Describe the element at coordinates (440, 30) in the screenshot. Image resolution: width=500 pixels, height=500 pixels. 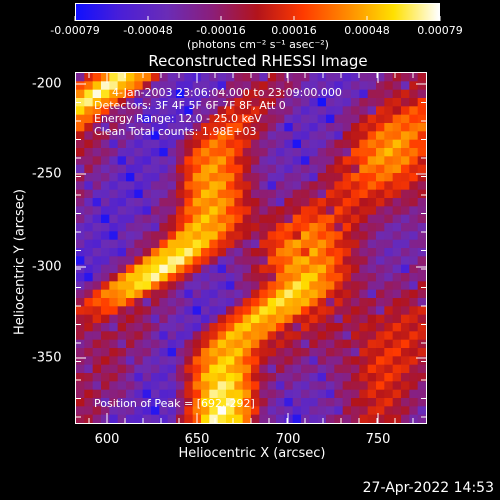
I see `colorbar-tick-label: 0.00079` at that location.